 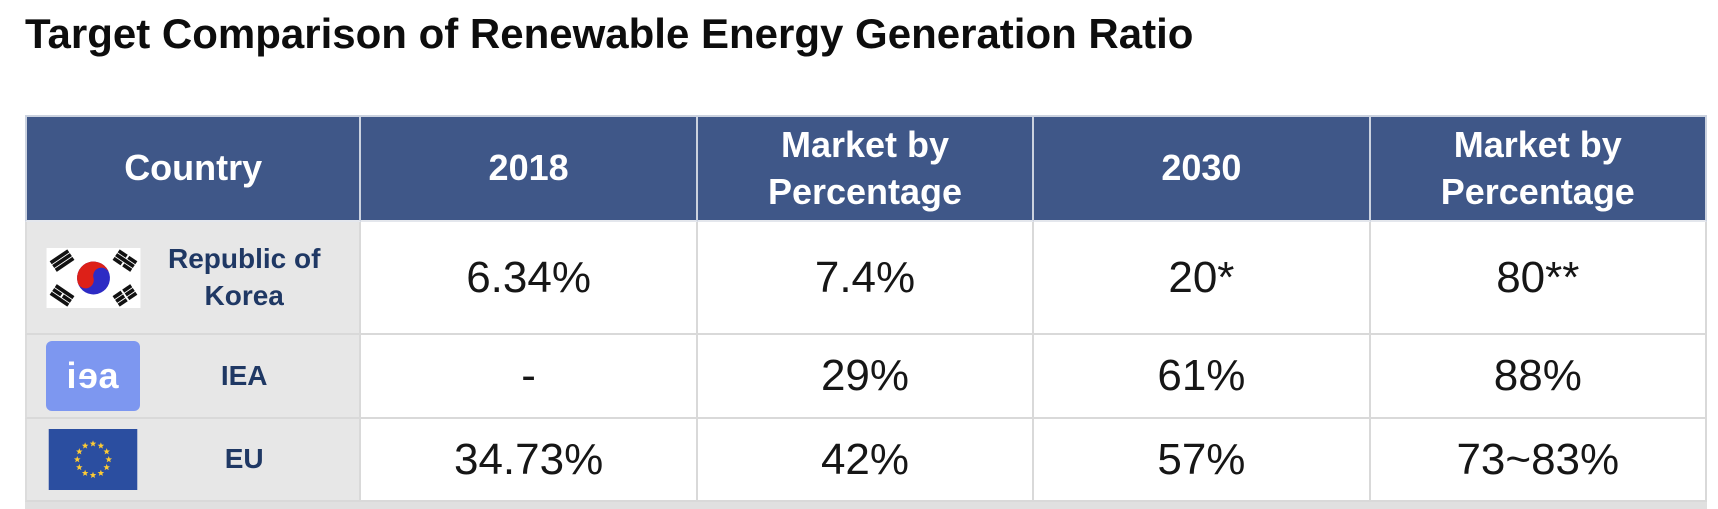 I want to click on iea-logo-letter: a, so click(x=109, y=375).